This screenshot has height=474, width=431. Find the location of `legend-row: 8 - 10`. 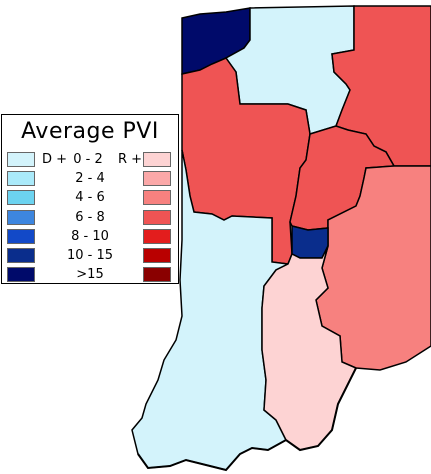

legend-row: 8 - 10 is located at coordinates (90, 236).